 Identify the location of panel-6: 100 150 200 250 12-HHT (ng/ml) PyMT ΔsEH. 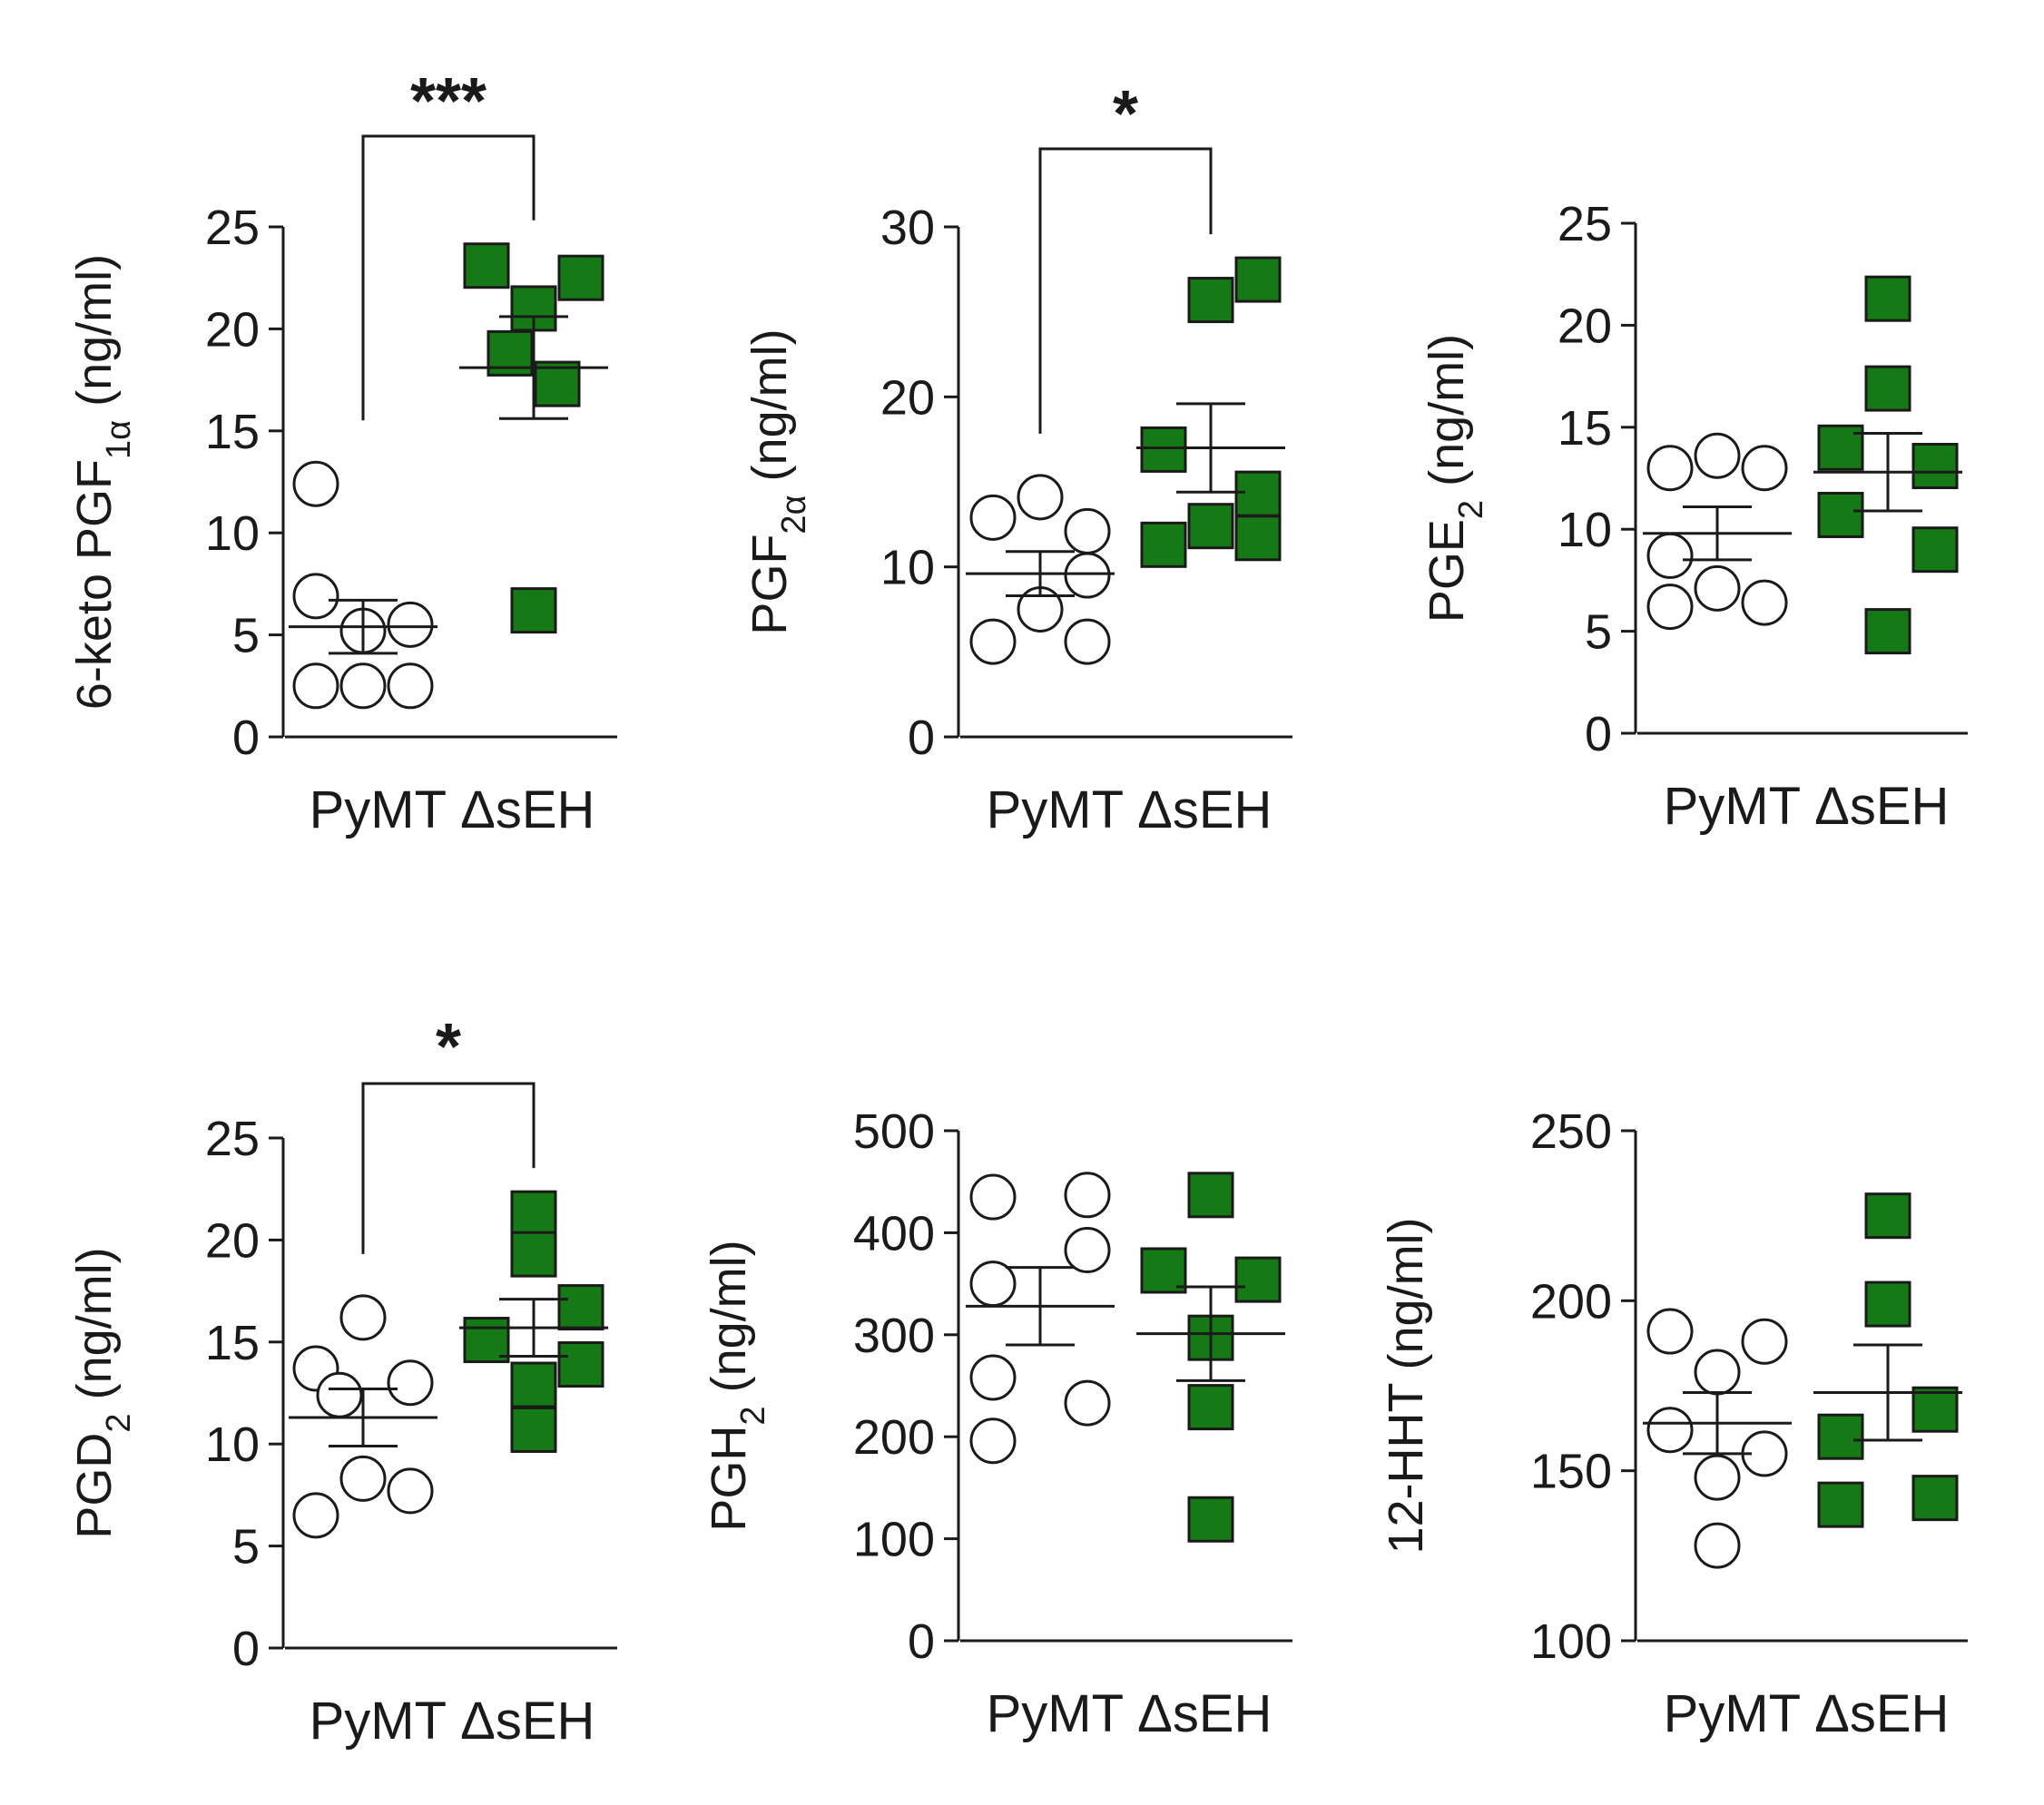
(1673, 1423).